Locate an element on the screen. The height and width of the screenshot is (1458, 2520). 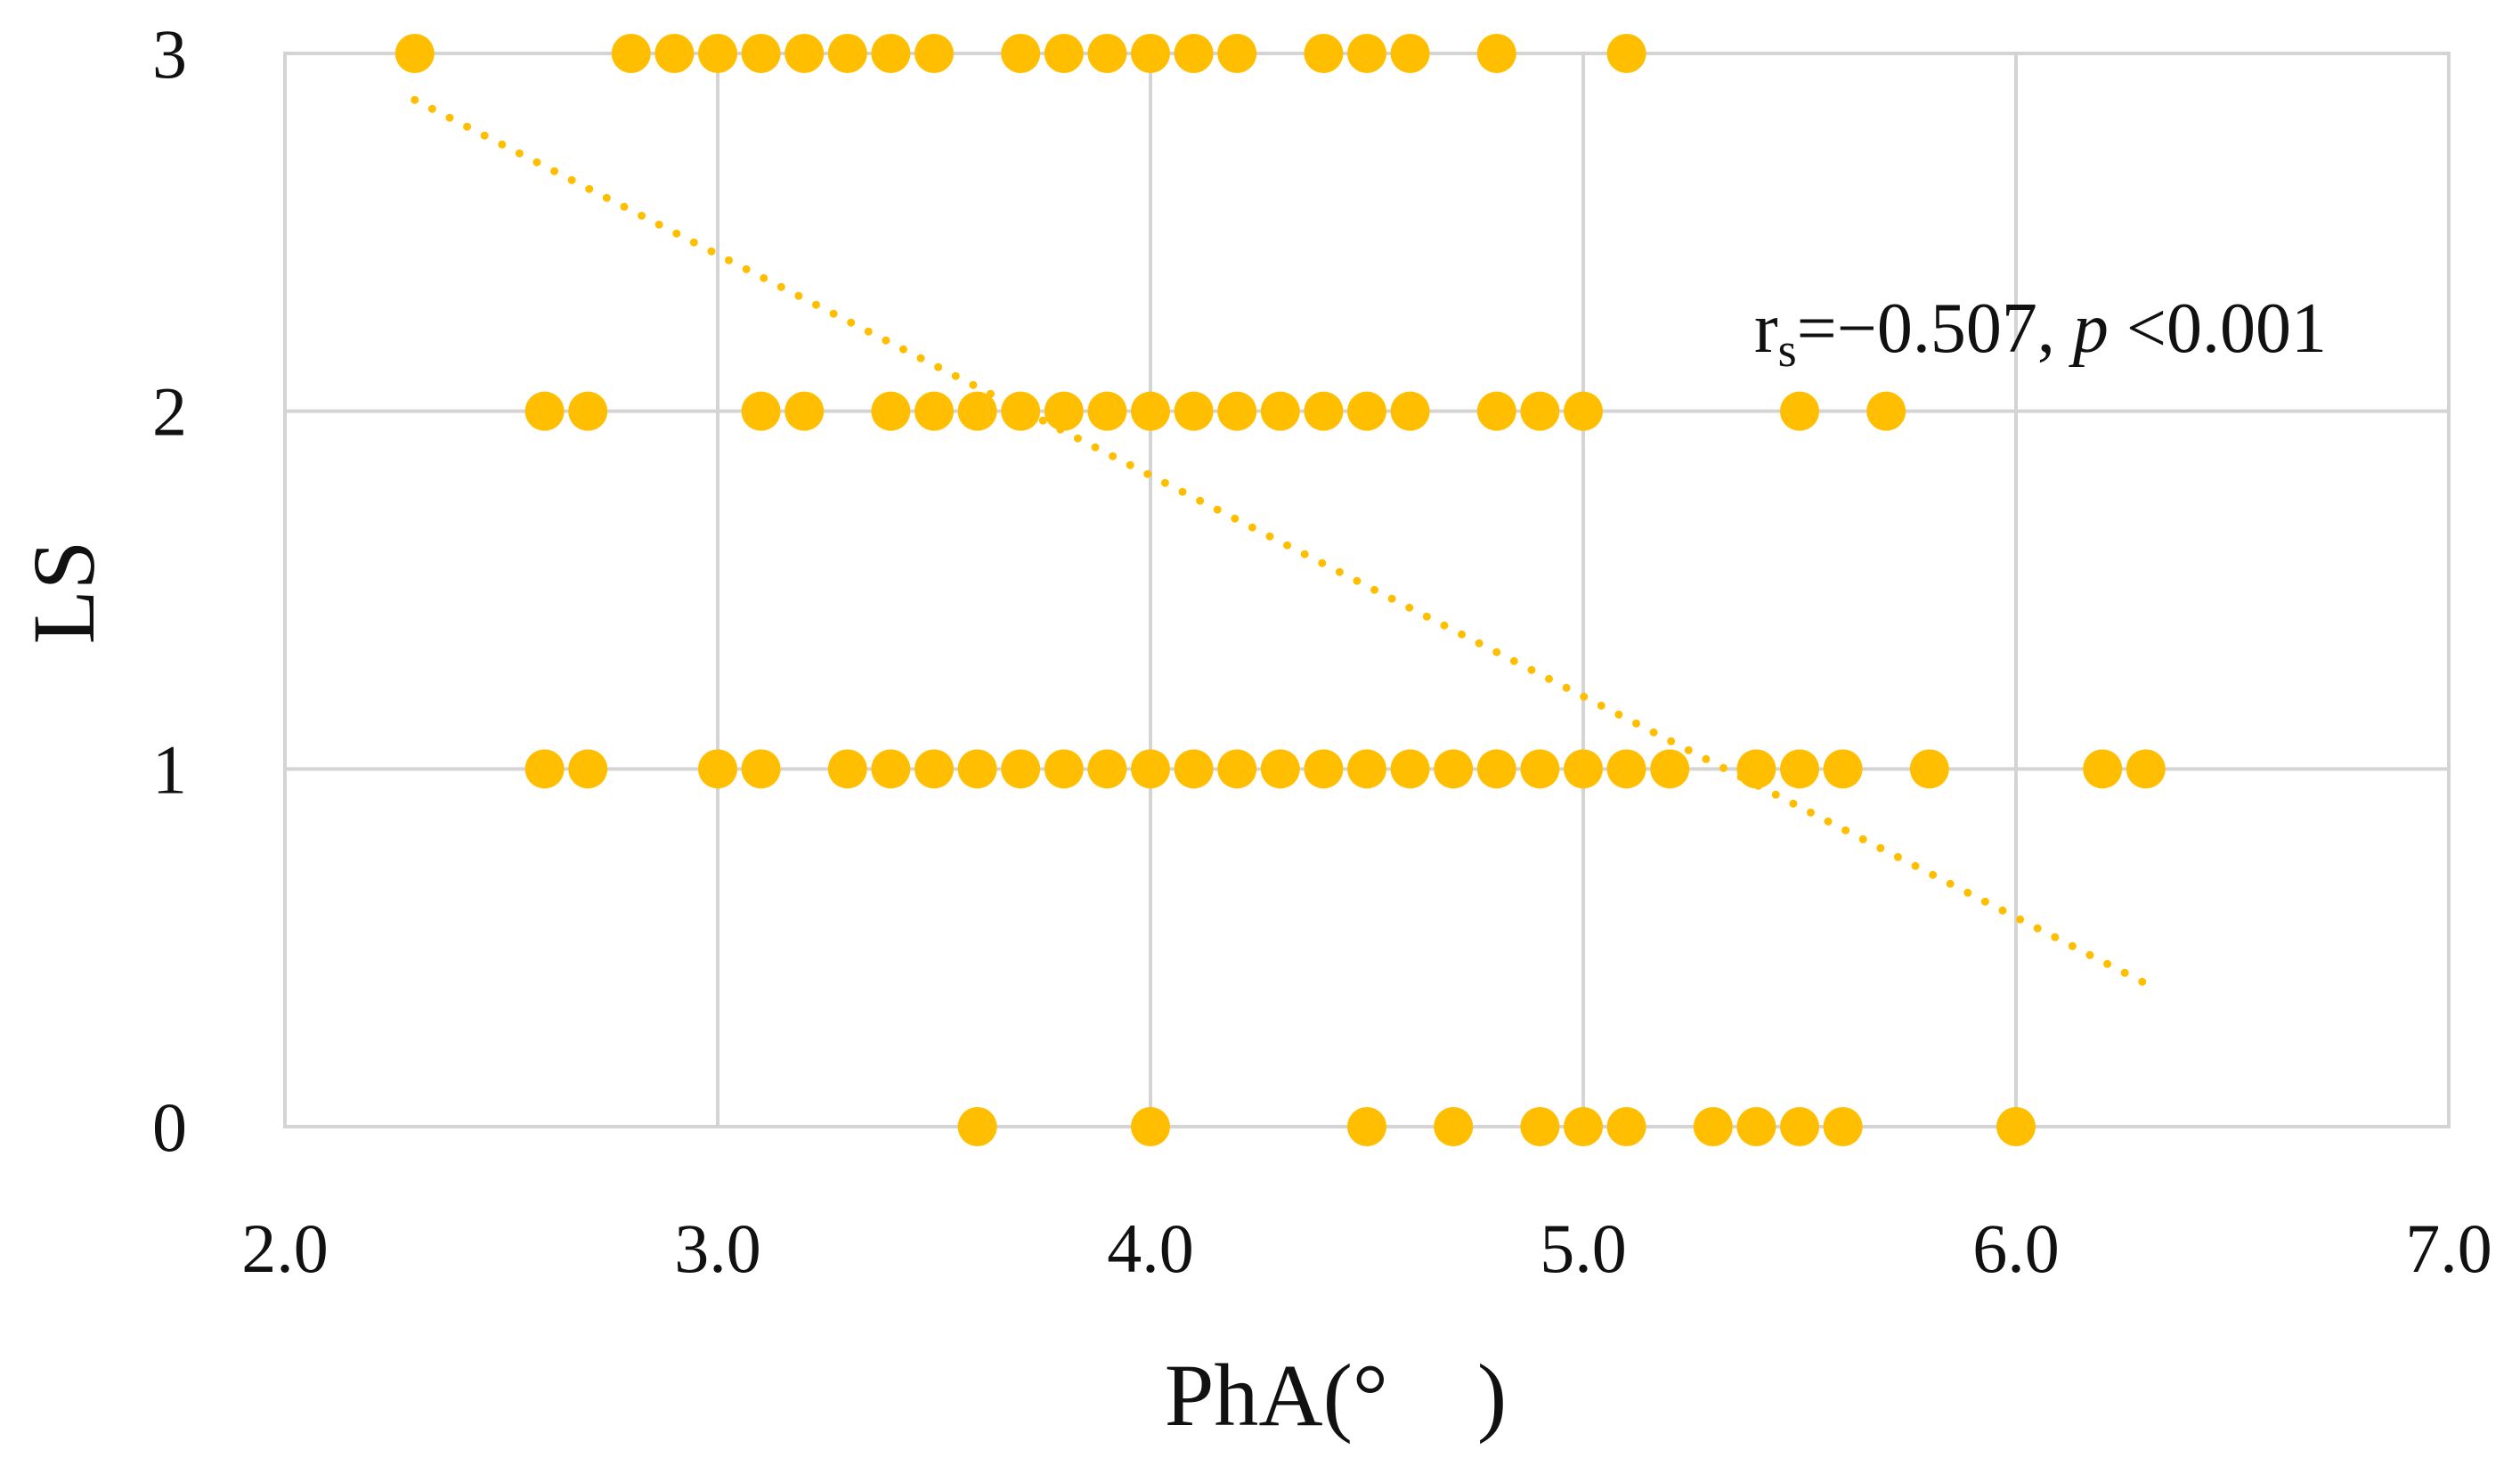
y-axis-title: LS is located at coordinates (63, 593).